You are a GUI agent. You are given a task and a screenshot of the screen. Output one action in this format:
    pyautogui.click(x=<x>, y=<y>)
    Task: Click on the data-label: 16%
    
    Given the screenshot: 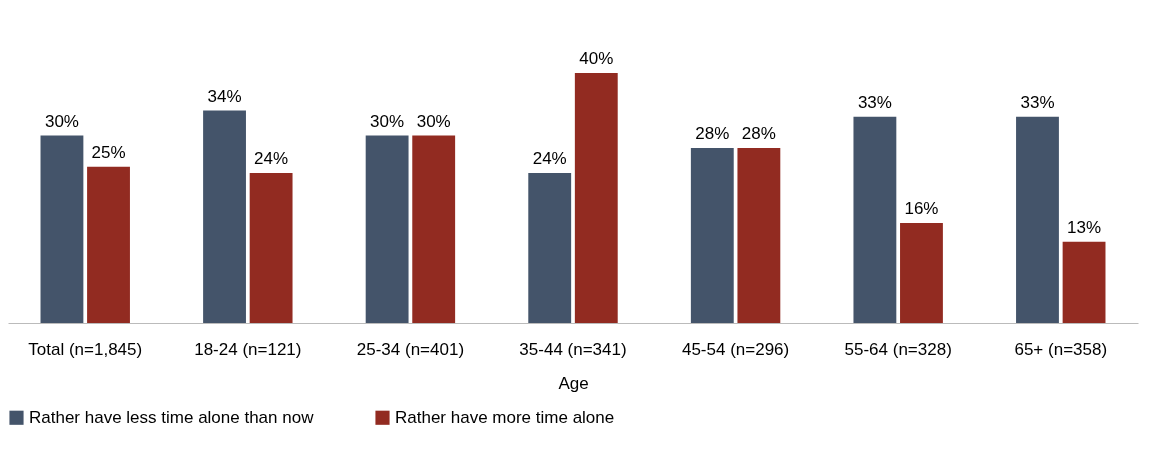 What is the action you would take?
    pyautogui.click(x=921, y=208)
    